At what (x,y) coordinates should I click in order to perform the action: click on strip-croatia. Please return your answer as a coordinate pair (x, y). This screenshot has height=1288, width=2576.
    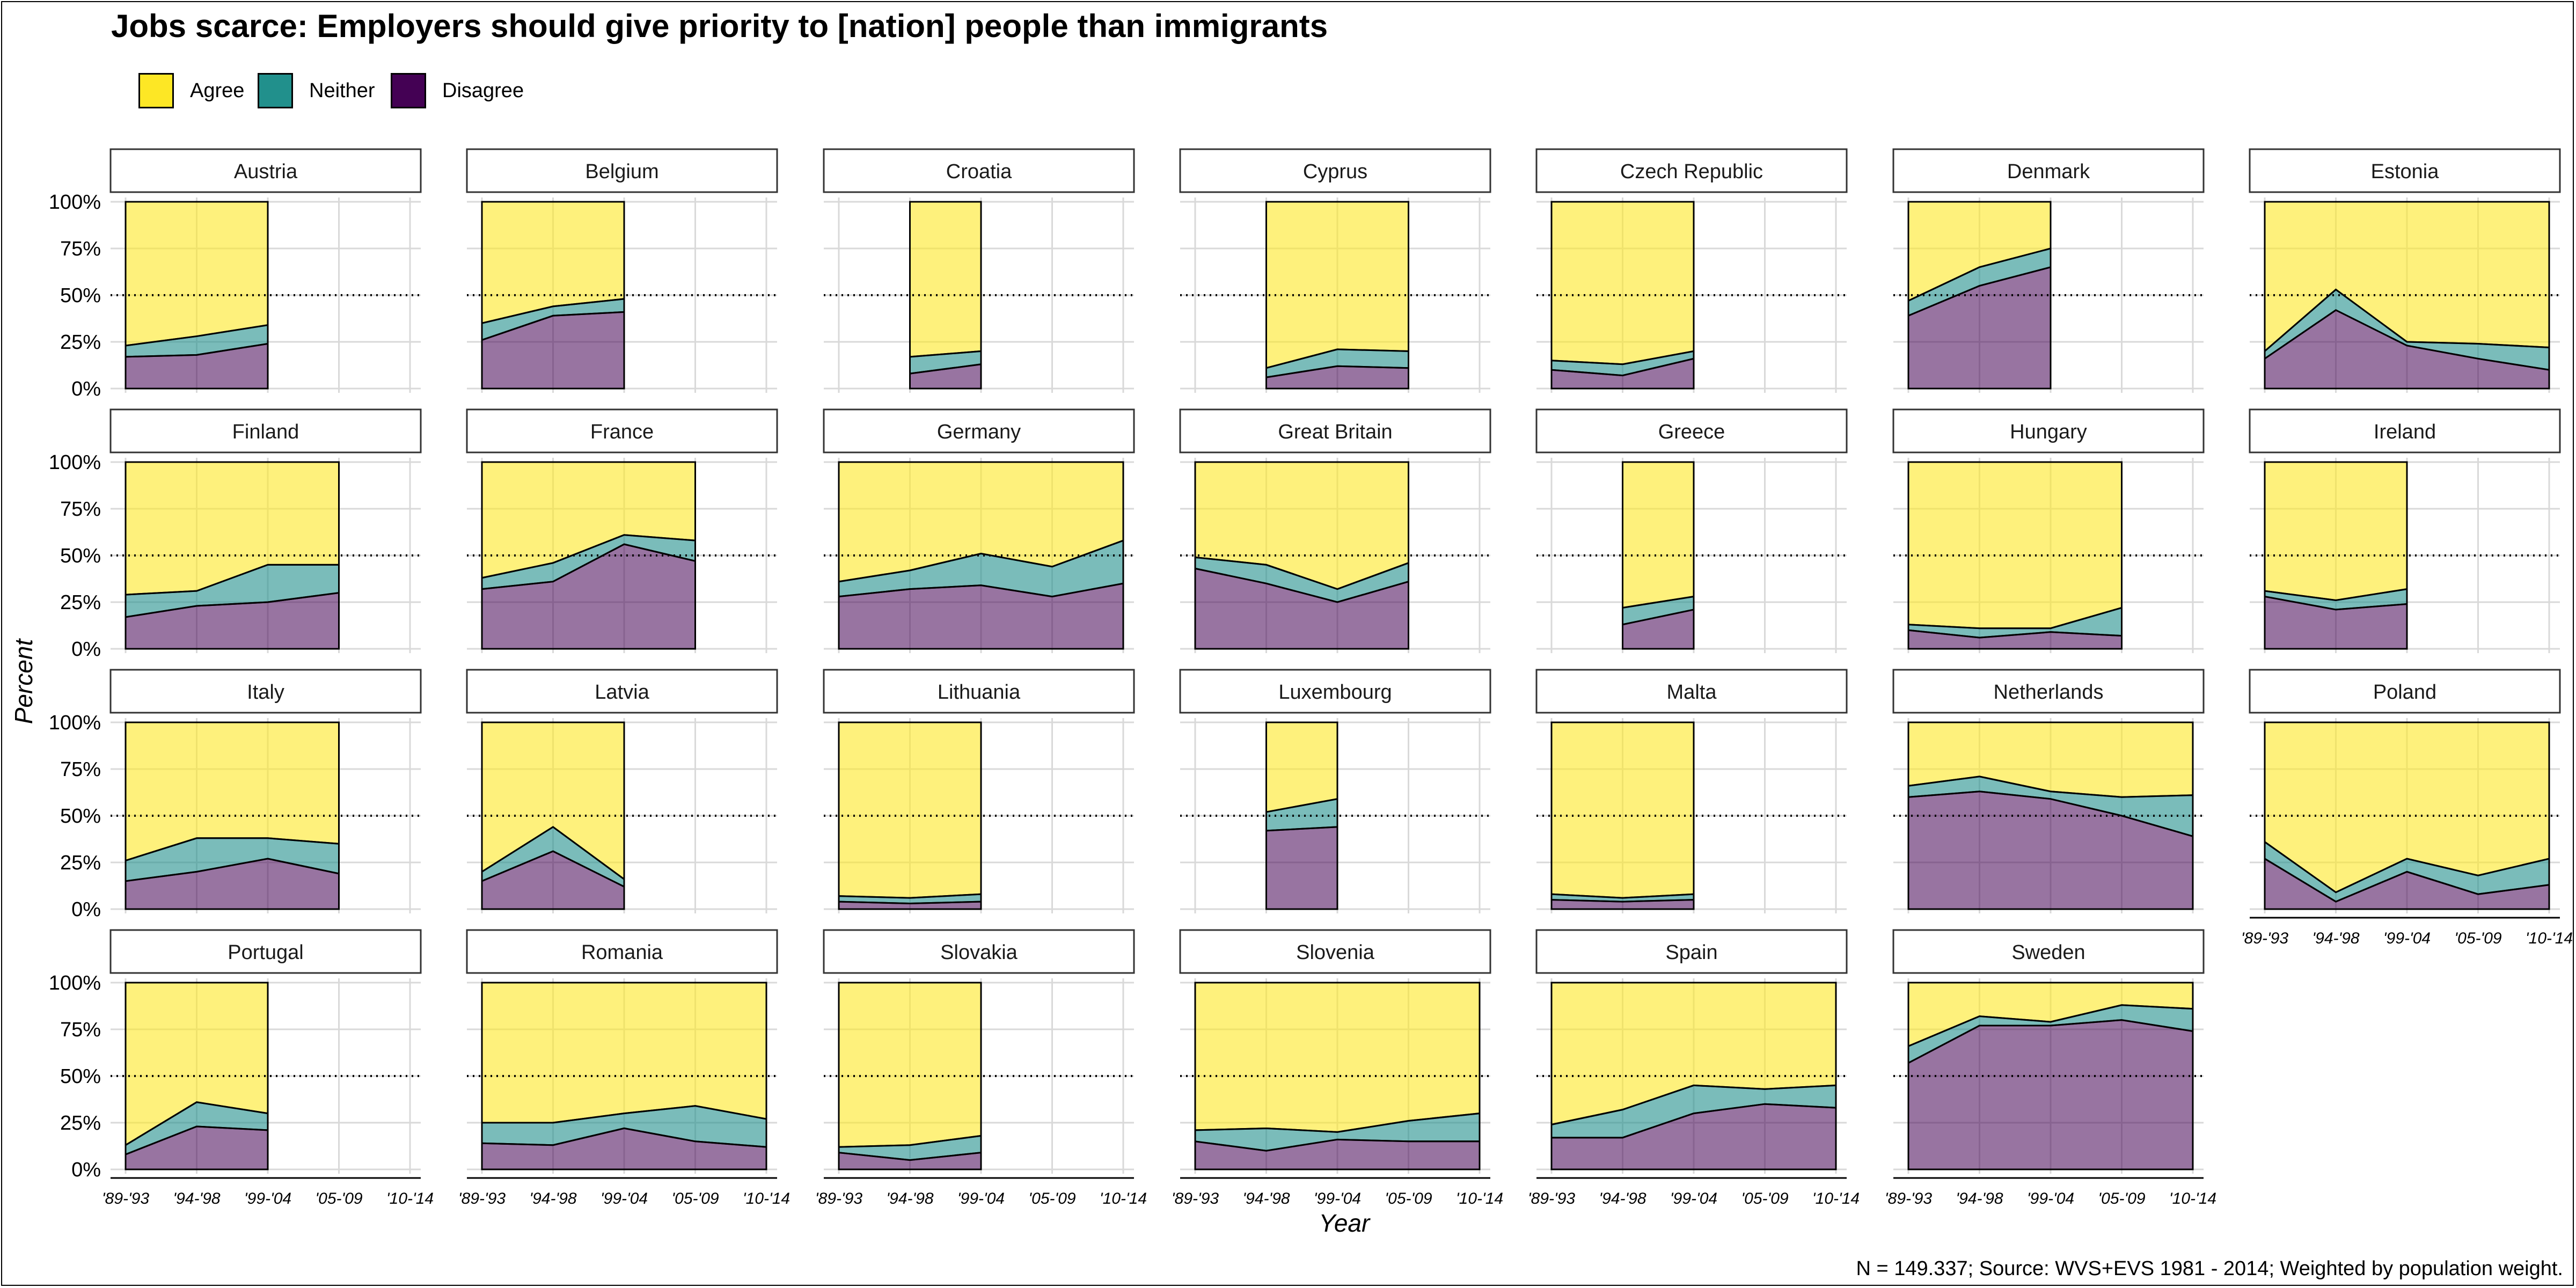
    Looking at the image, I should click on (979, 170).